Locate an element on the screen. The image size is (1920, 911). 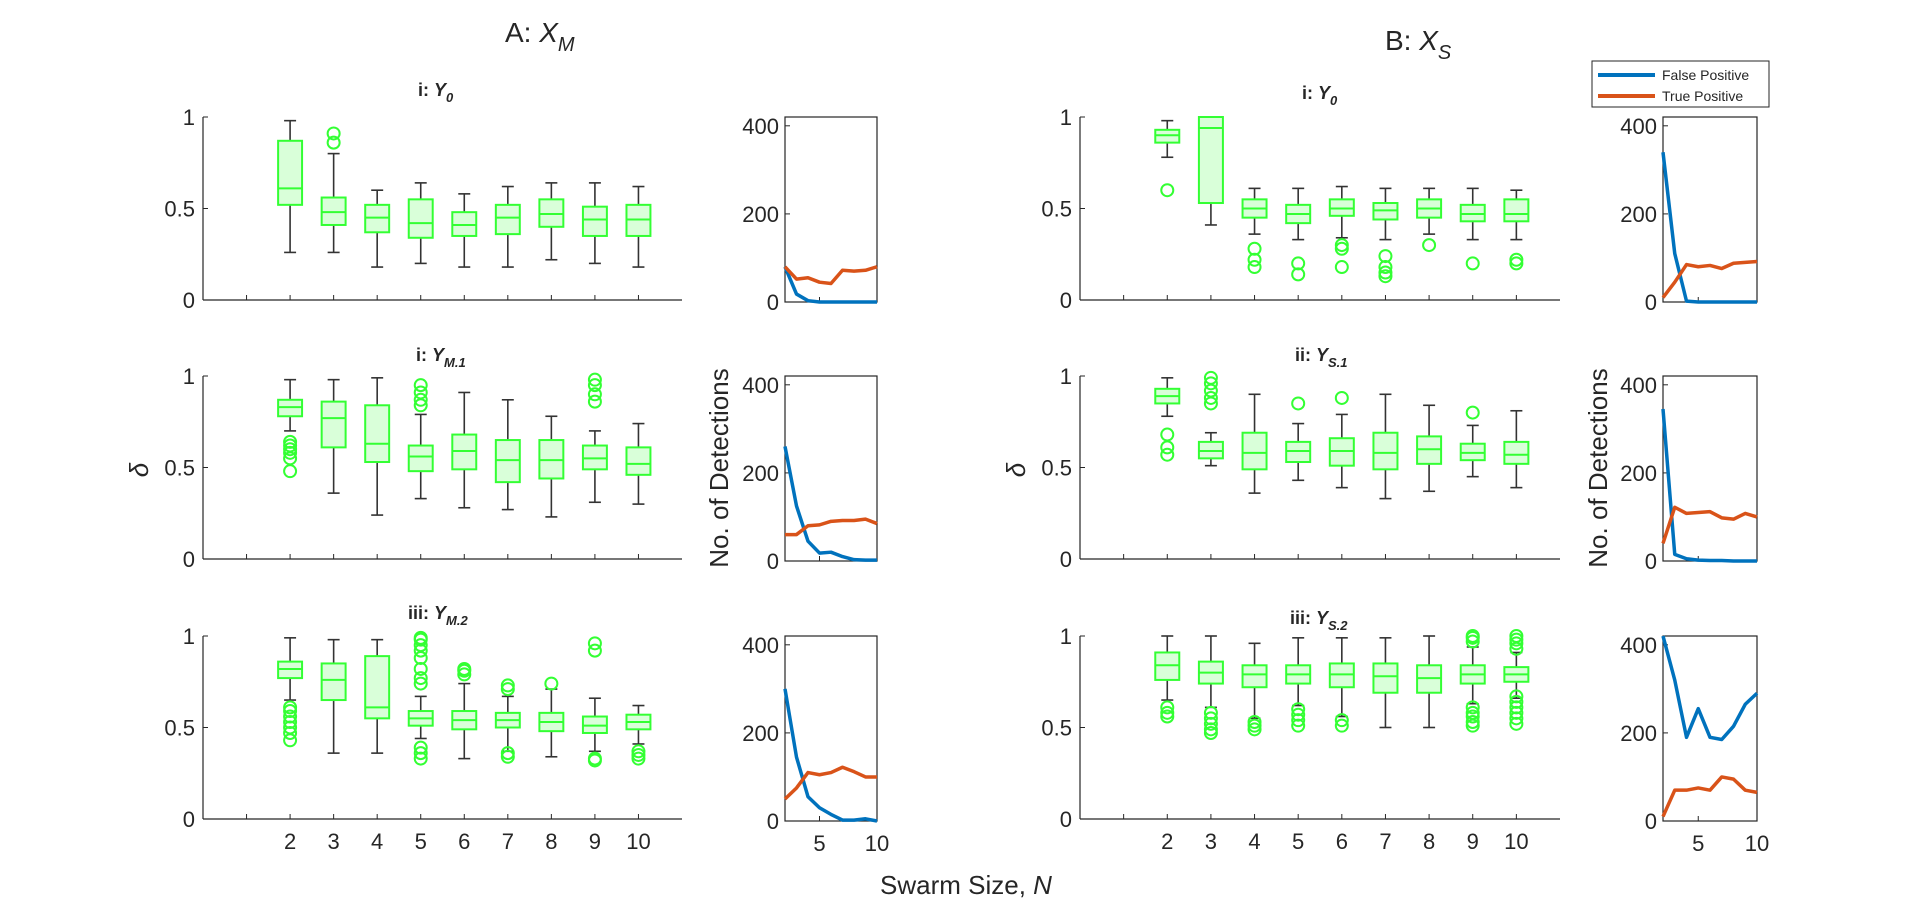
box-10: 10 is located at coordinates (1516, 741).